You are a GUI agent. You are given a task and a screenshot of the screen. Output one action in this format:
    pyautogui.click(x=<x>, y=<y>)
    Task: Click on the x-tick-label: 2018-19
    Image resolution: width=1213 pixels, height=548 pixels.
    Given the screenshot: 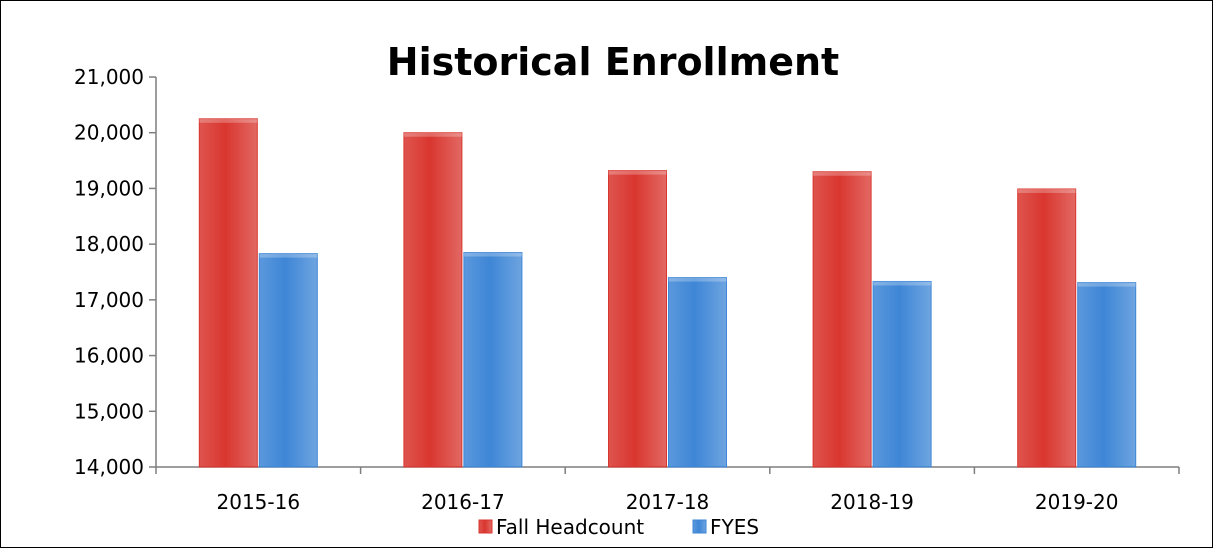 What is the action you would take?
    pyautogui.click(x=872, y=502)
    